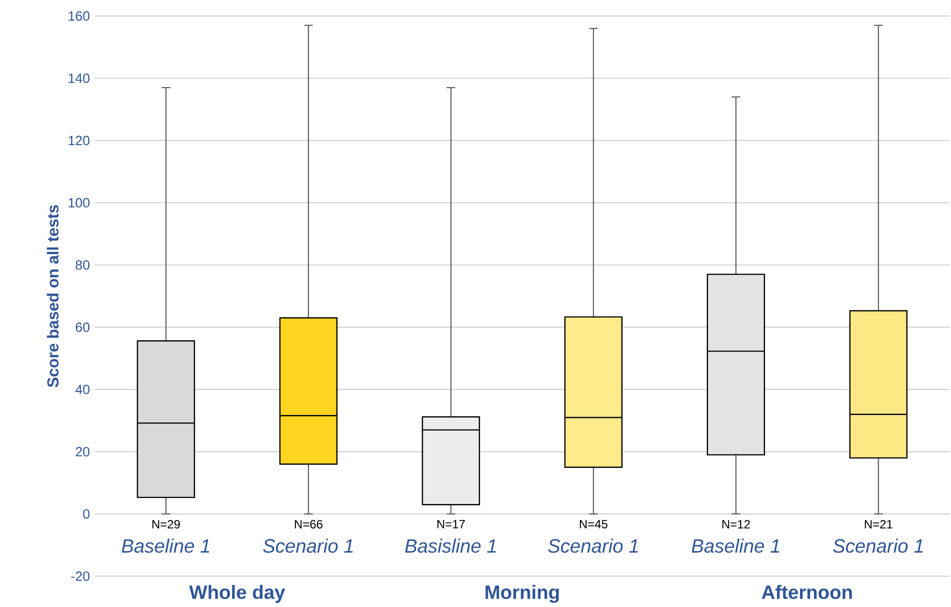 Image resolution: width=951 pixels, height=607 pixels. Describe the element at coordinates (83, 265) in the screenshot. I see `y-tick-label: 80` at that location.